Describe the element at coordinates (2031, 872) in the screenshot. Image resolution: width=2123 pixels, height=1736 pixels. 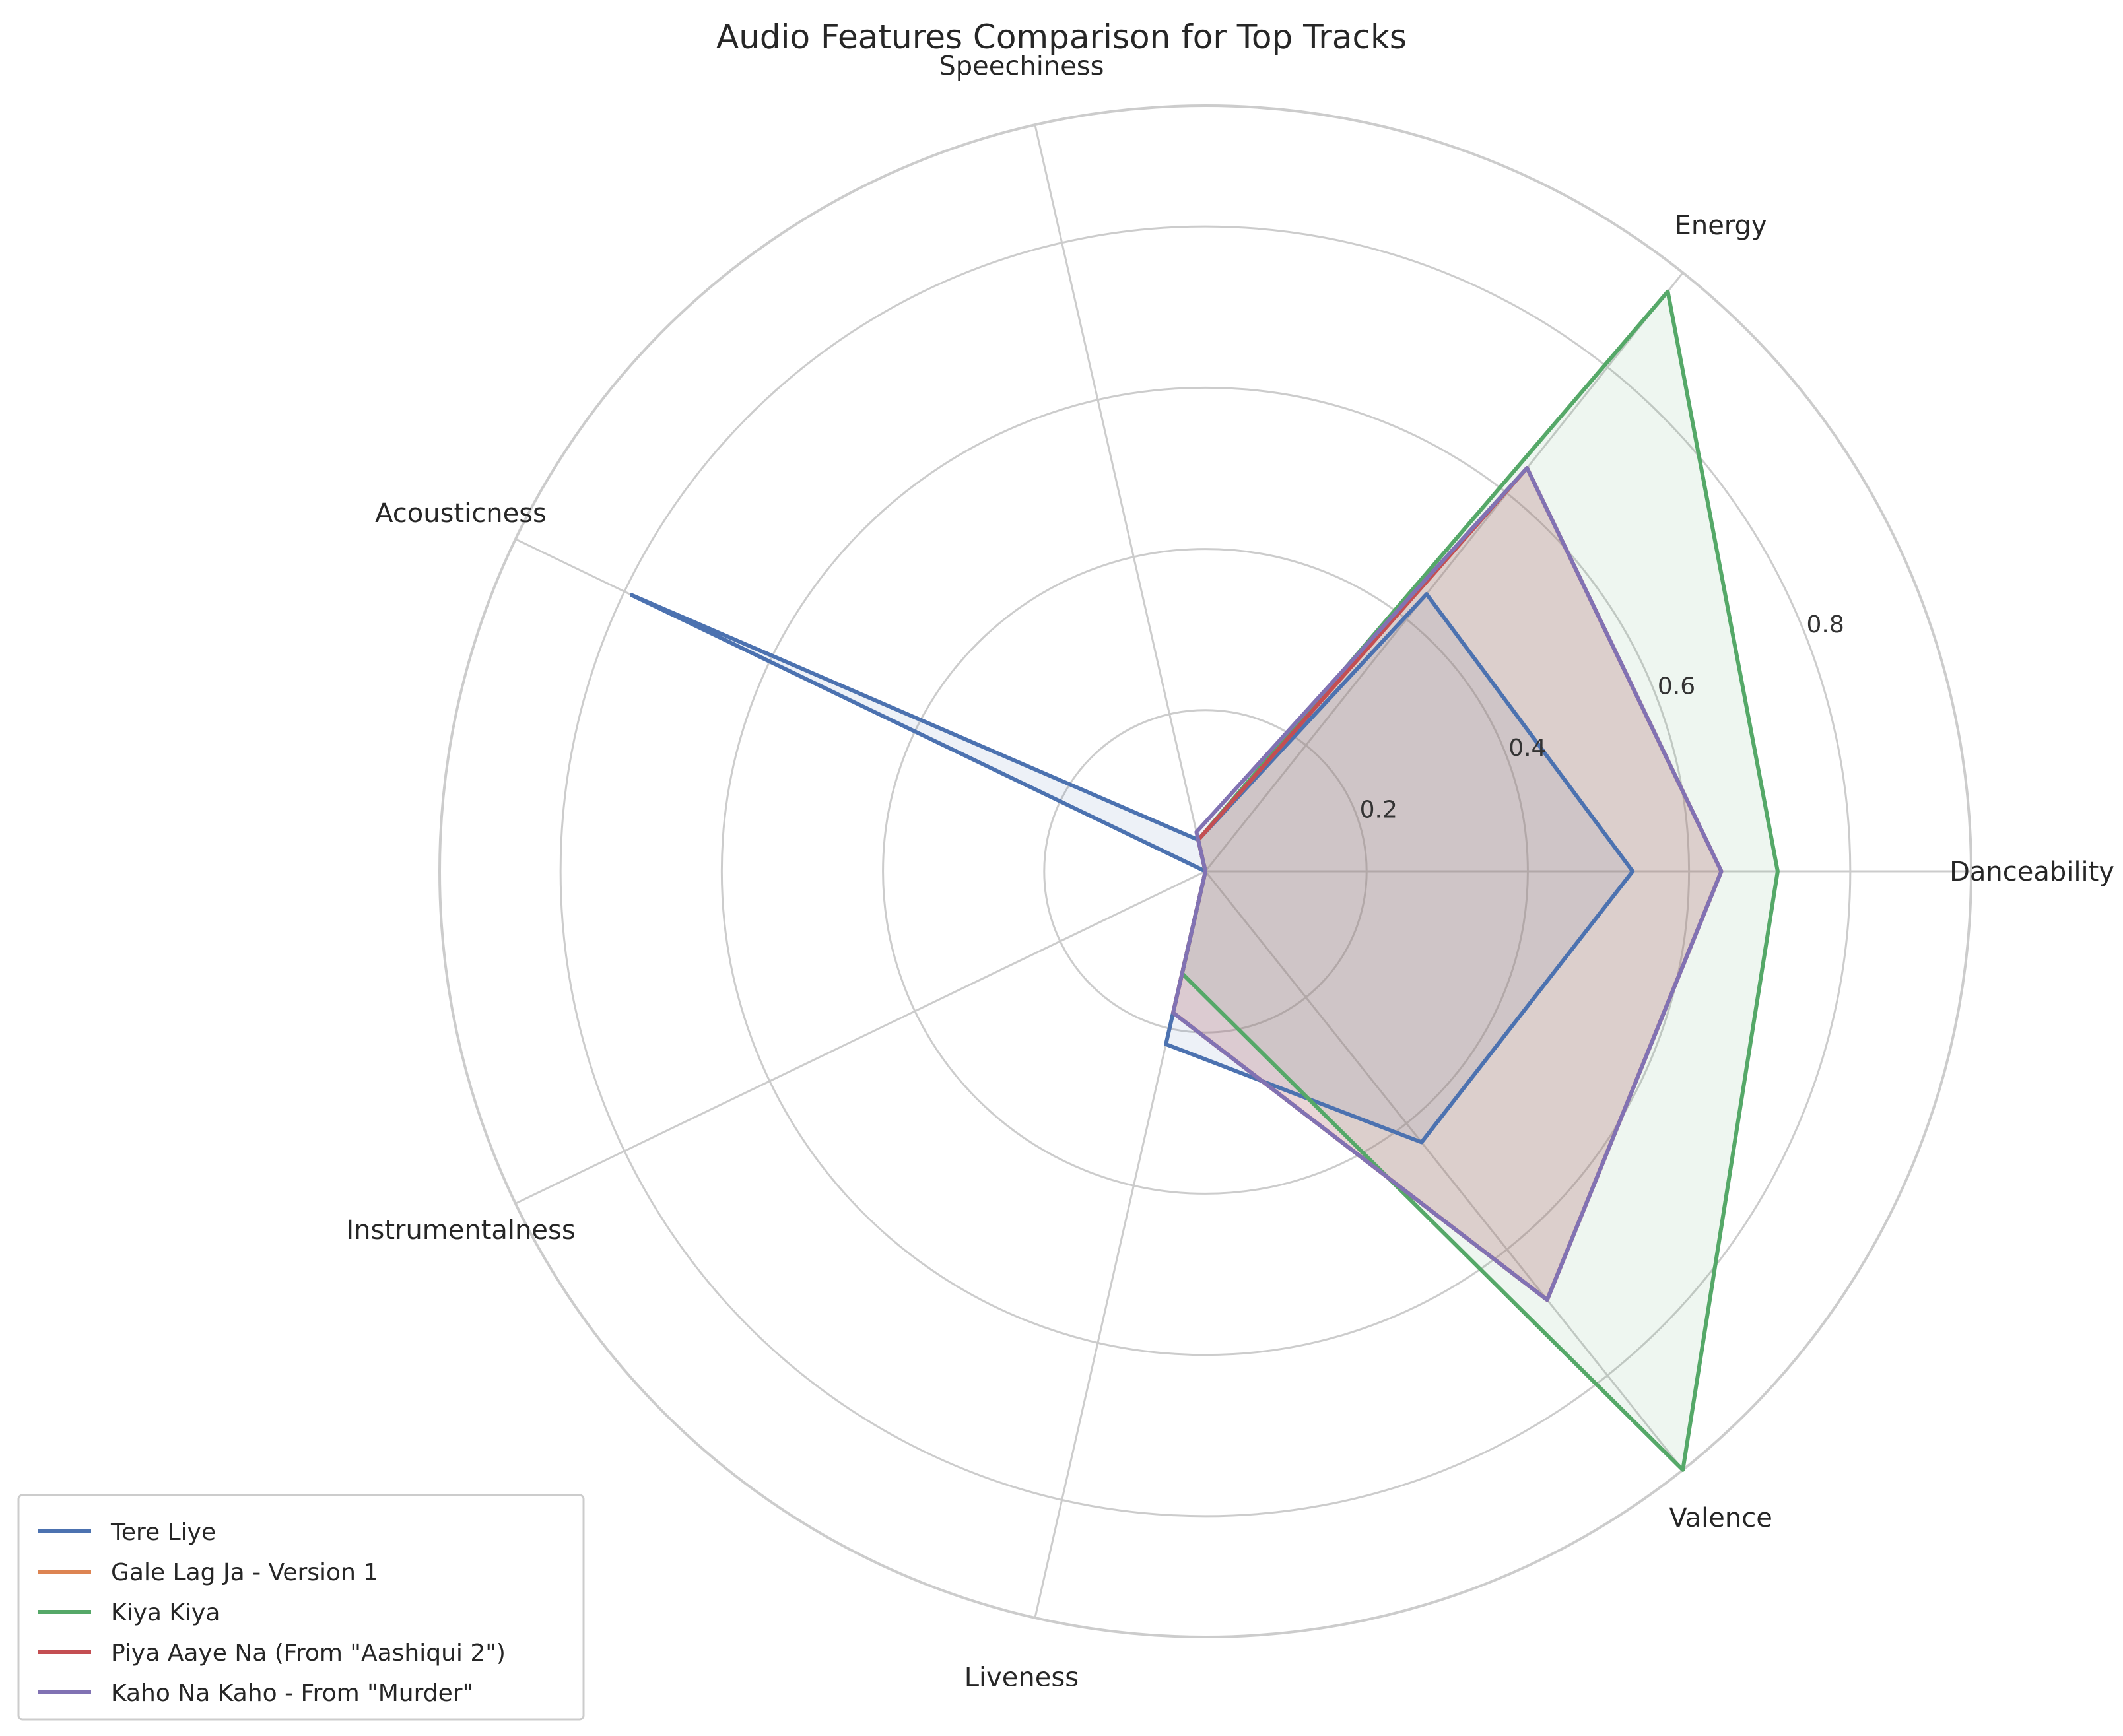
I see `axis-label: Danceability` at that location.